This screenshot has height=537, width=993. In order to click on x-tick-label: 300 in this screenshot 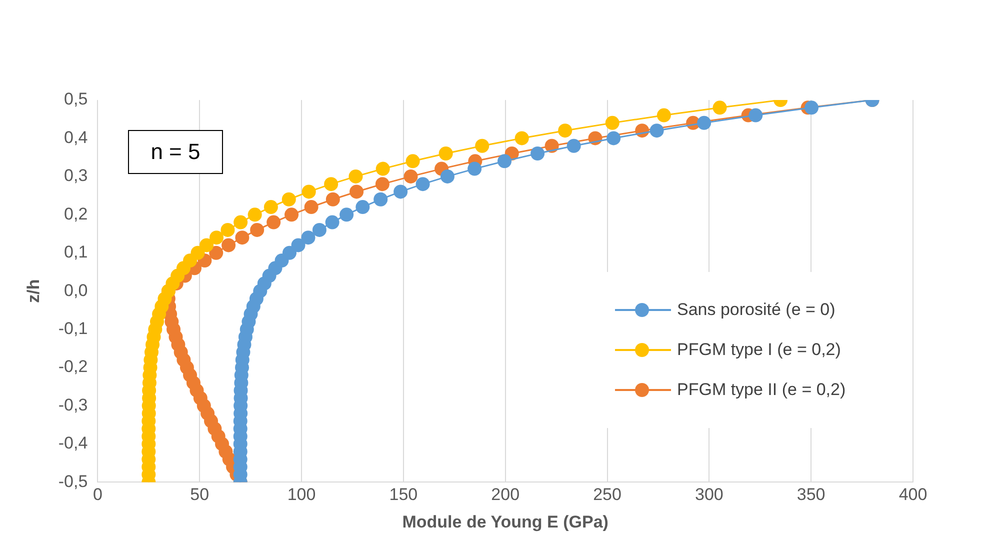, I will do `click(709, 494)`.